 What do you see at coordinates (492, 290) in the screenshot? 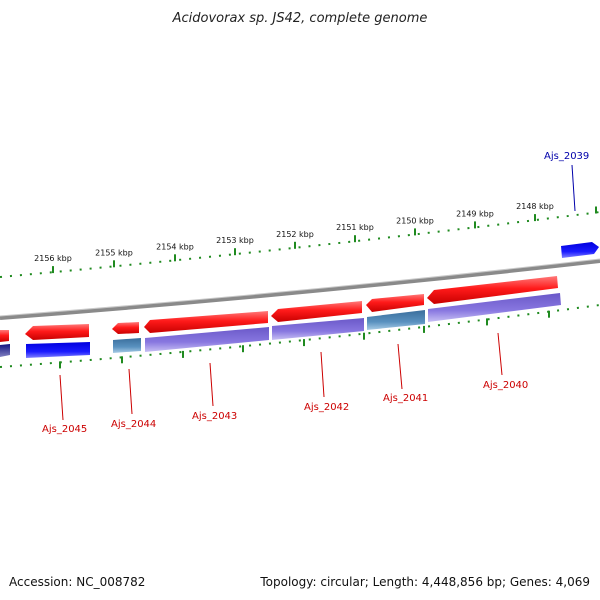
I see `gene-arrow-ajs-2040` at bounding box center [492, 290].